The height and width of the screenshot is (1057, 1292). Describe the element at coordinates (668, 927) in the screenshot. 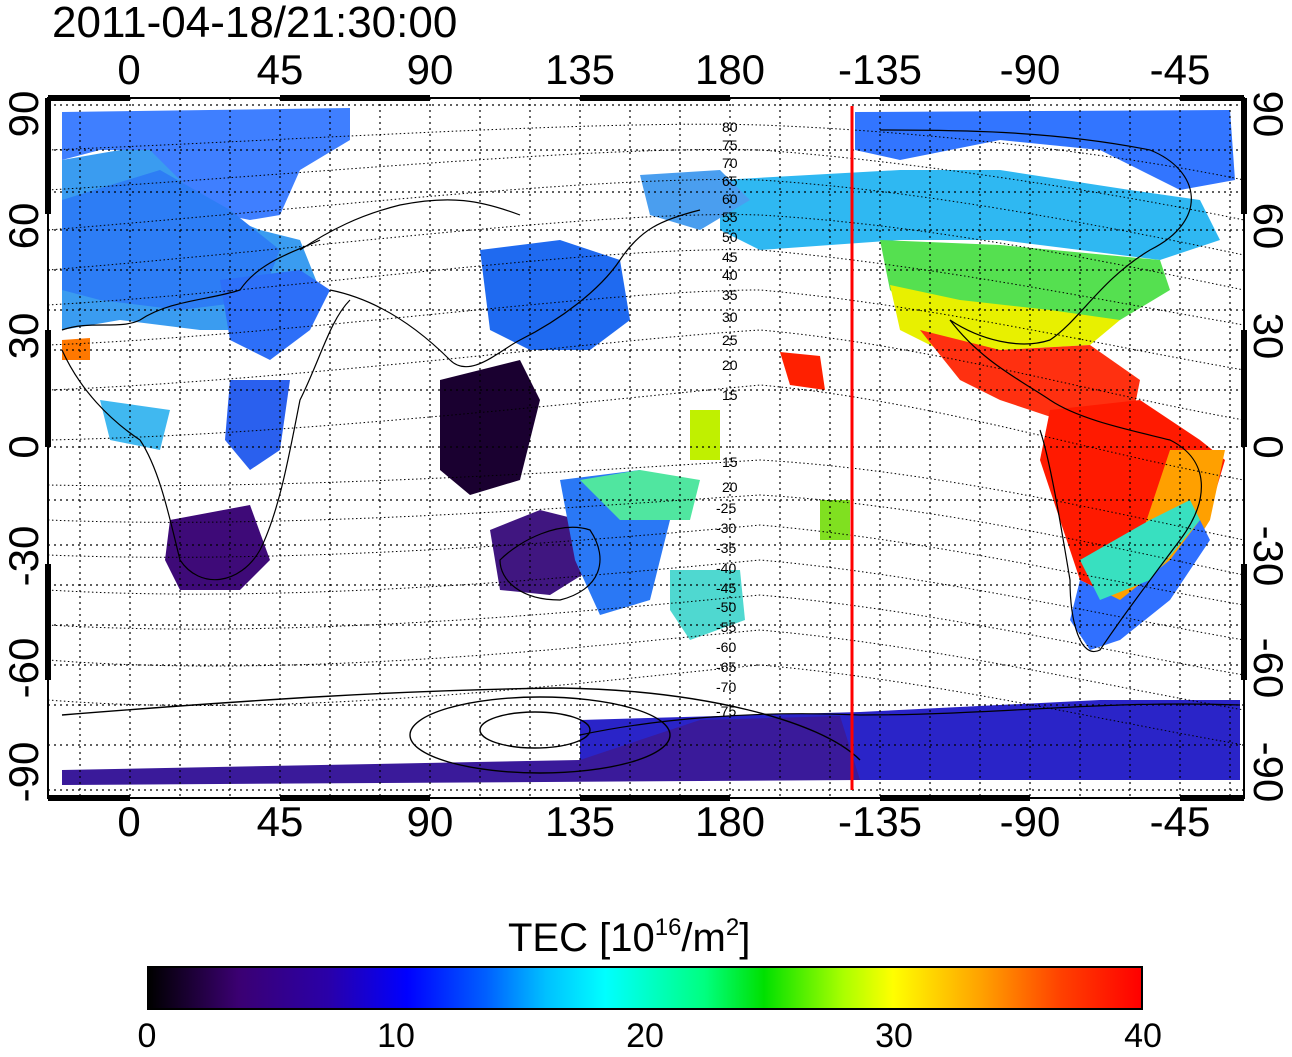

I see `colorbar-title-exponent: 16` at that location.